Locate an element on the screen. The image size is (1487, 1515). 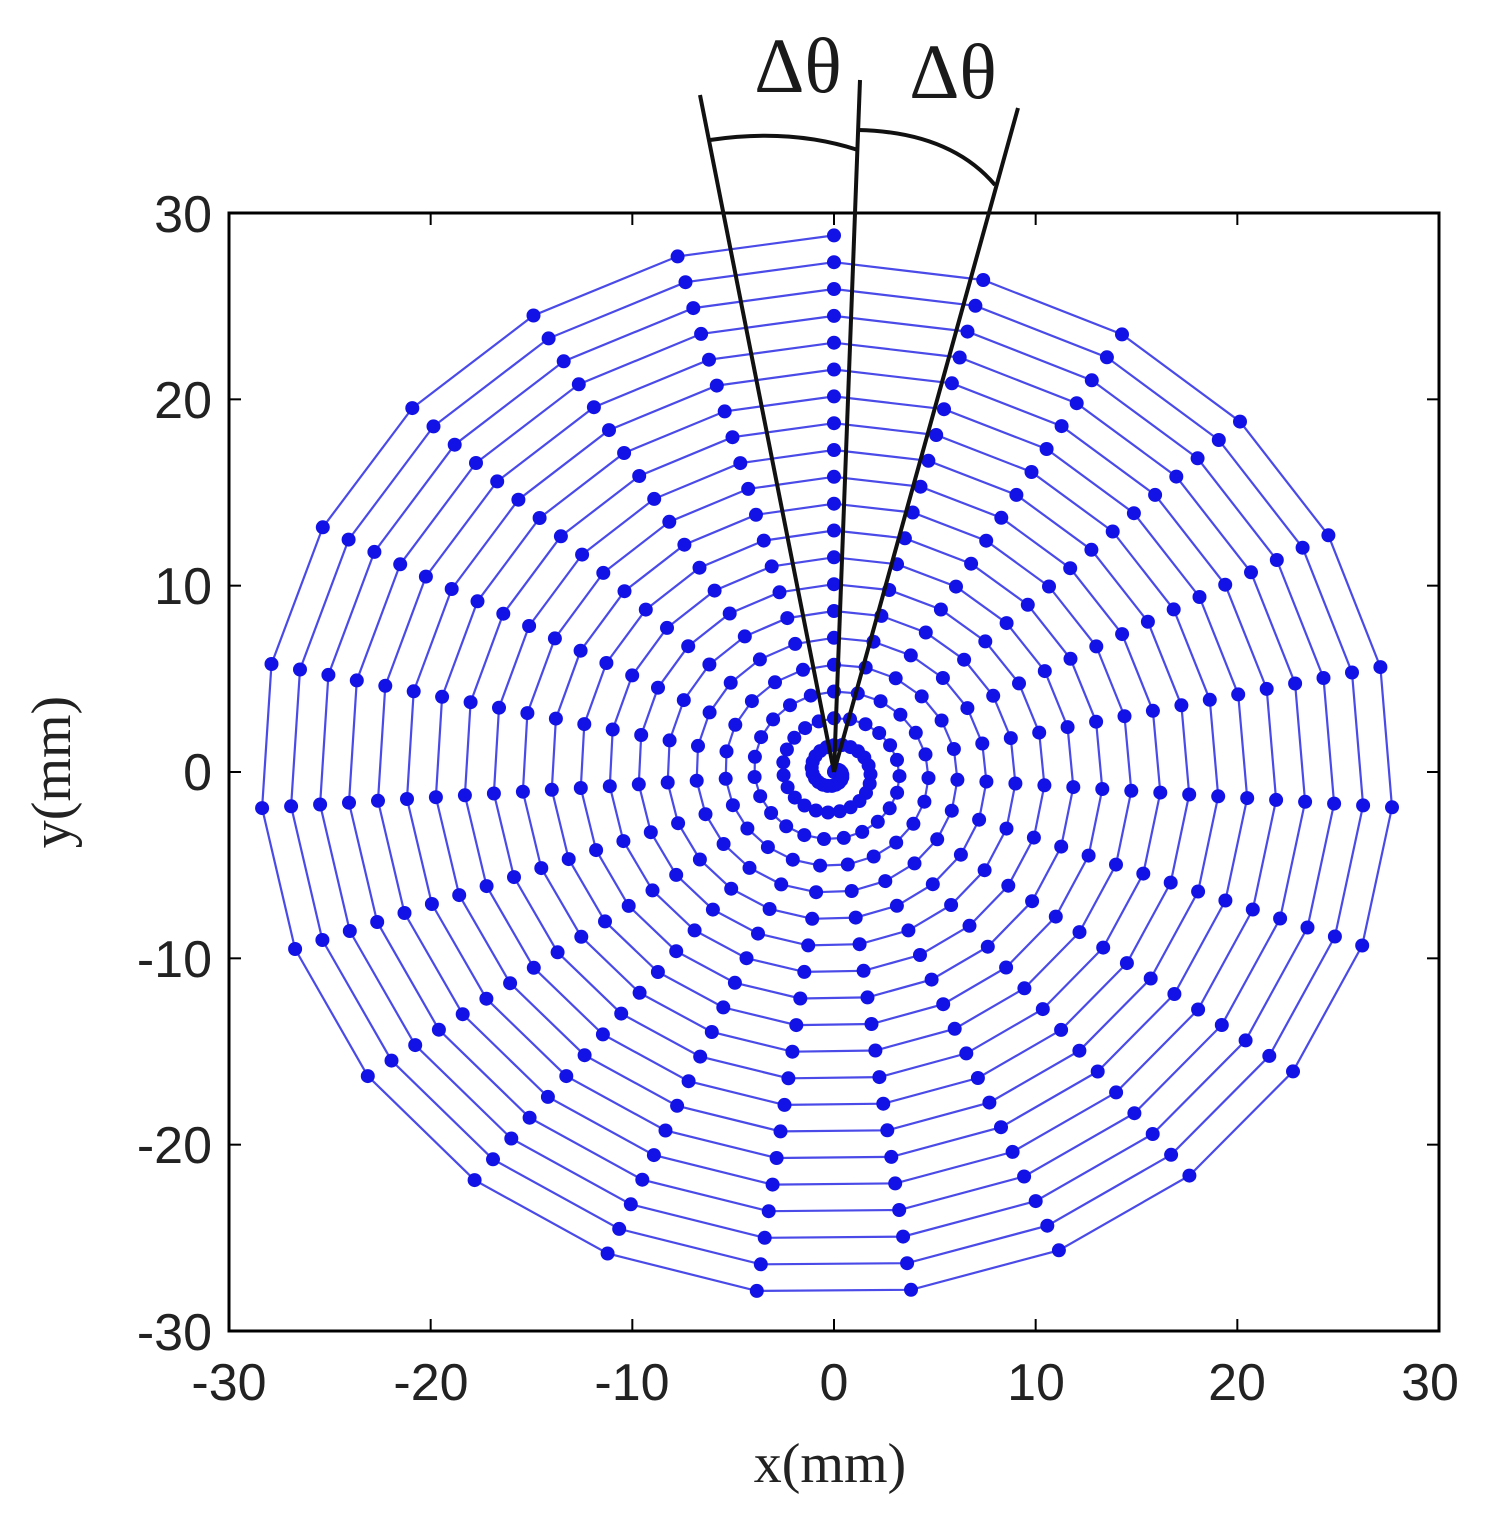
right-arc is located at coordinates (927, 157).